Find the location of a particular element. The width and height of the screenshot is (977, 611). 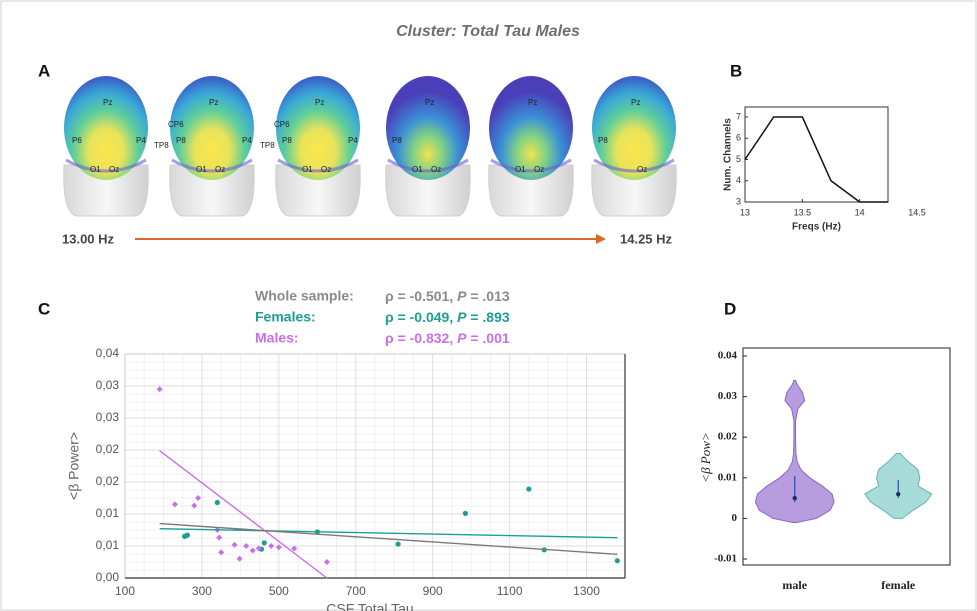

y-tick-label: 0,03 is located at coordinates (108, 385).